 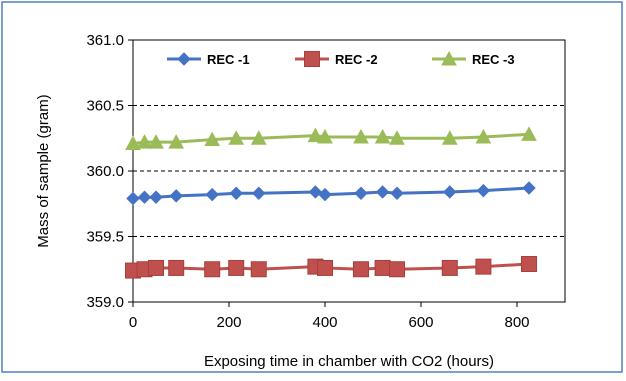 I want to click on legend-item: REC -3, so click(x=473, y=58).